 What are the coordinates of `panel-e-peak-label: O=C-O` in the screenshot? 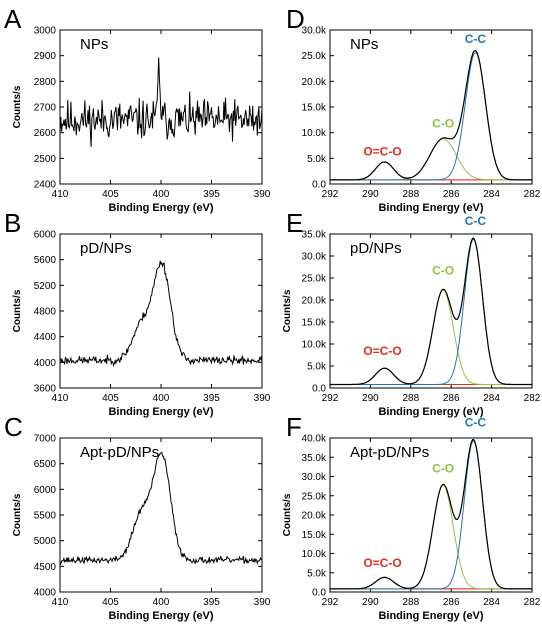 It's located at (382, 351).